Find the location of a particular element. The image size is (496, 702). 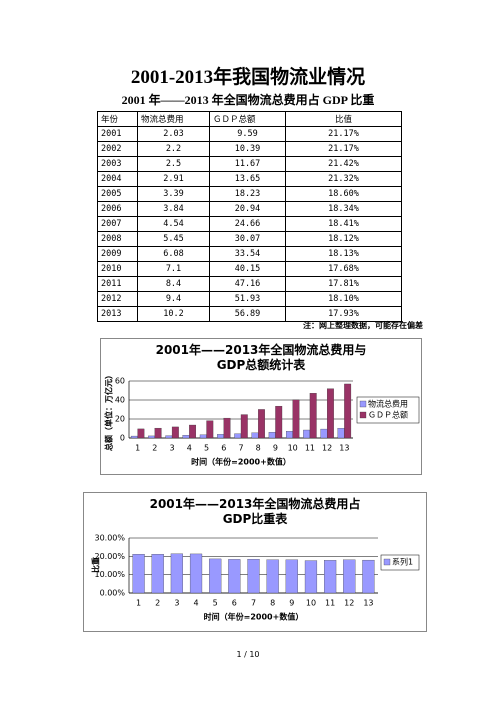

table-row: 2006 3.84 20.94 18.34% is located at coordinates (249, 209).